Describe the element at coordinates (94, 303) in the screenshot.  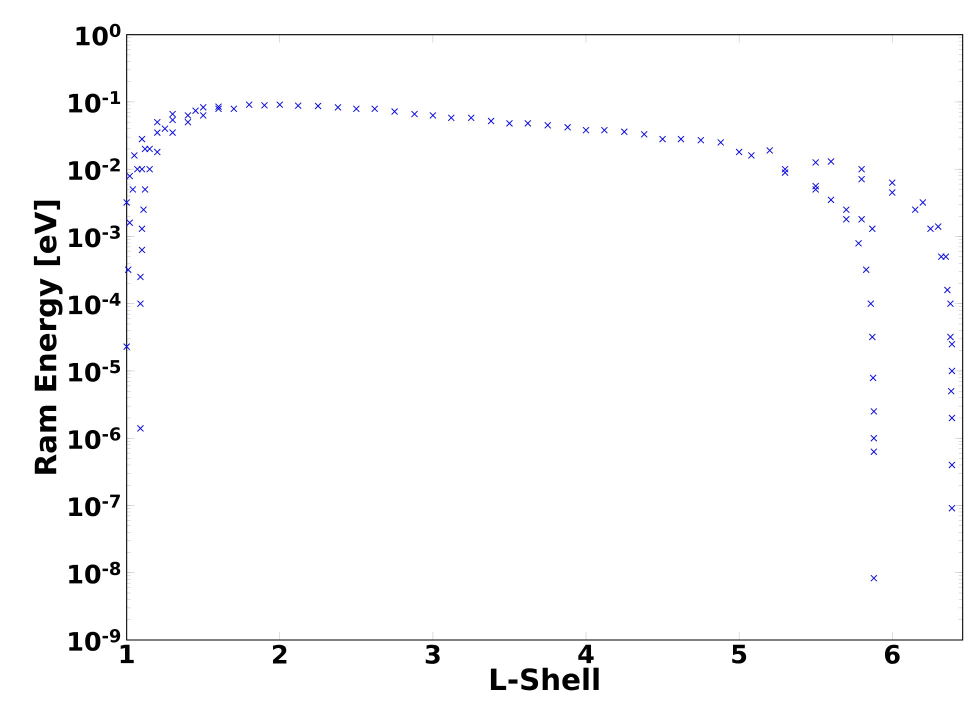
I see `y-tick-label: 10$^{-4}$` at that location.